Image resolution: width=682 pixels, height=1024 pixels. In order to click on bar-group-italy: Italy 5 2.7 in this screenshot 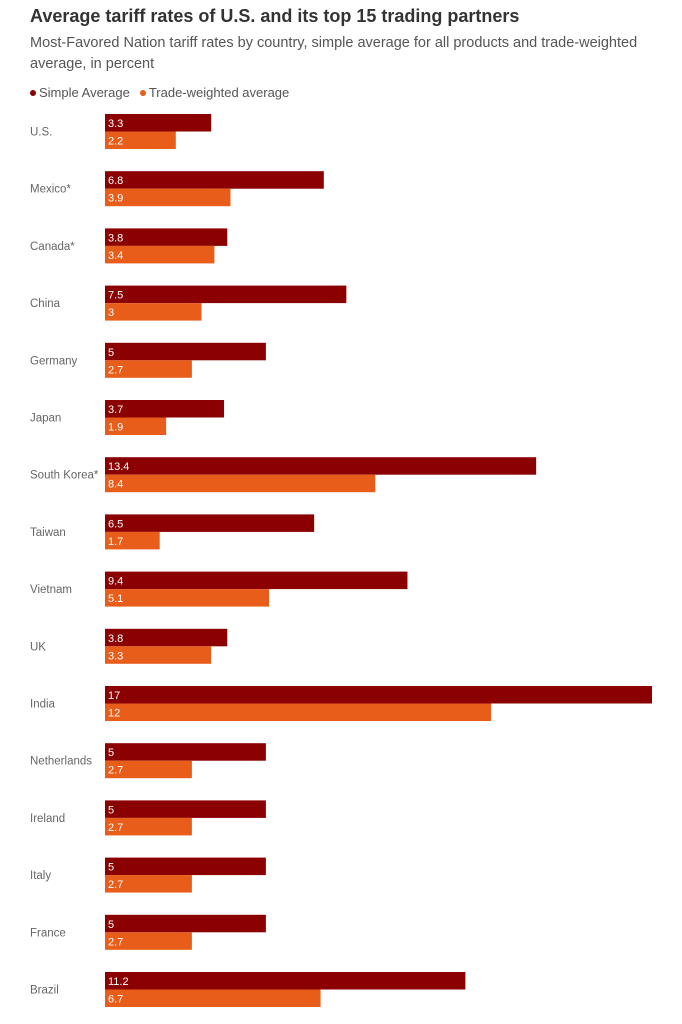, I will do `click(148, 875)`.